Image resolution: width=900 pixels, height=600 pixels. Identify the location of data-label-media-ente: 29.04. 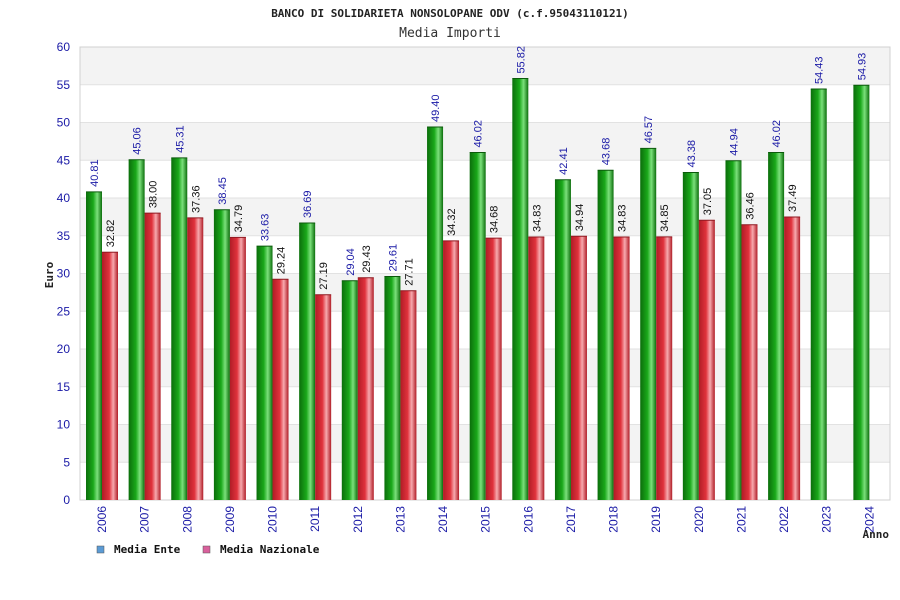
(351, 262).